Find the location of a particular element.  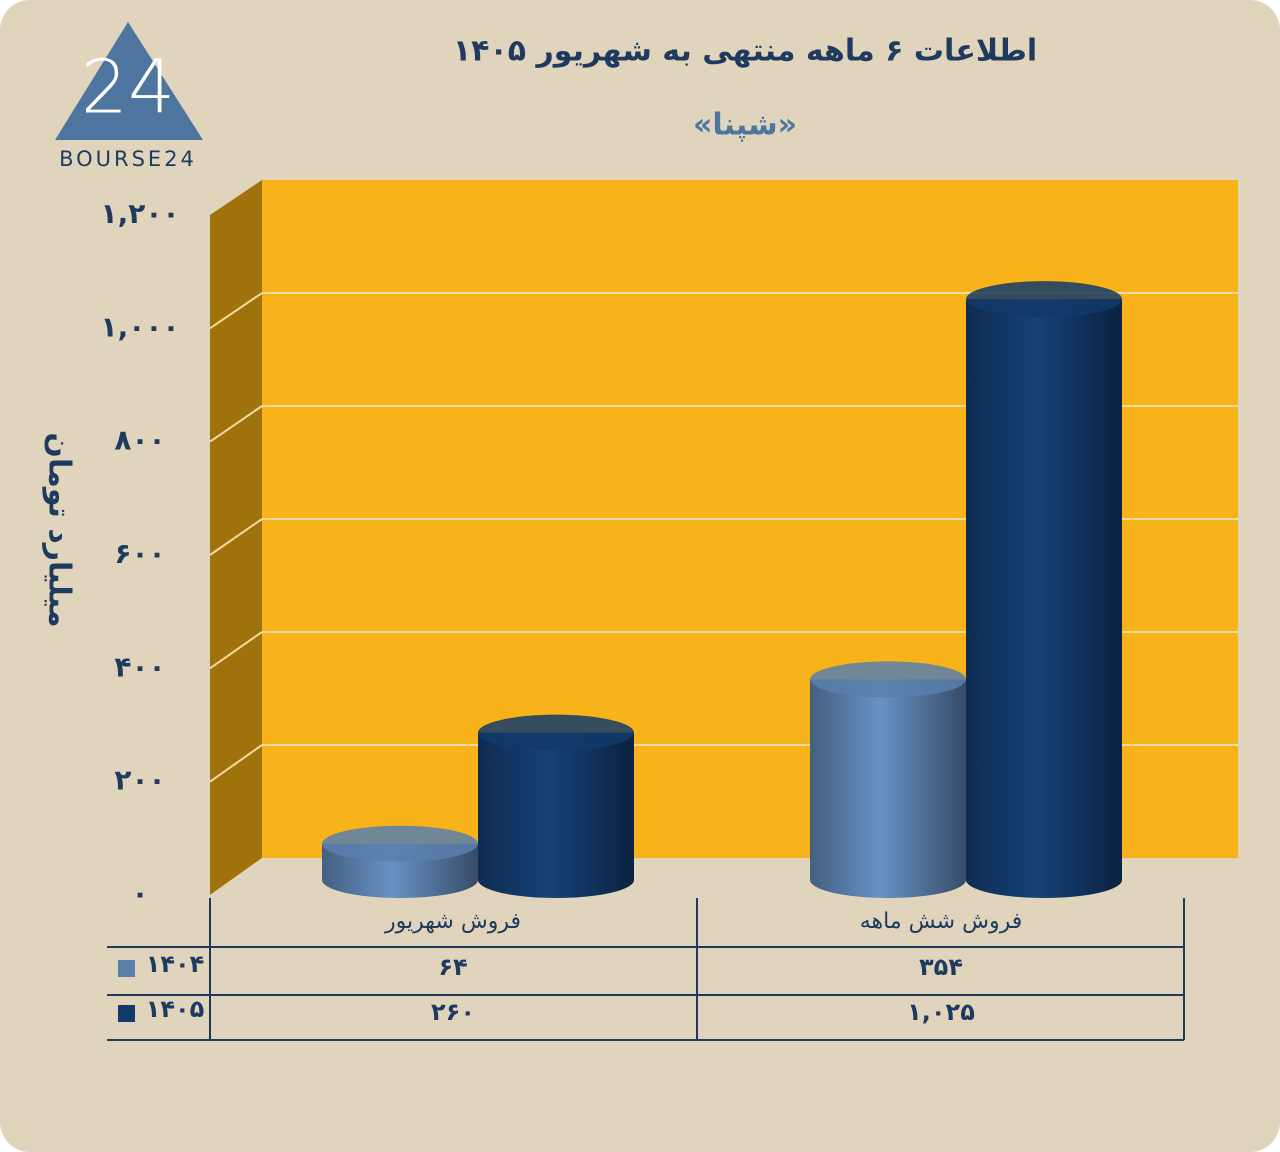

data-label: ۱,۰۲۵ is located at coordinates (941, 1012).